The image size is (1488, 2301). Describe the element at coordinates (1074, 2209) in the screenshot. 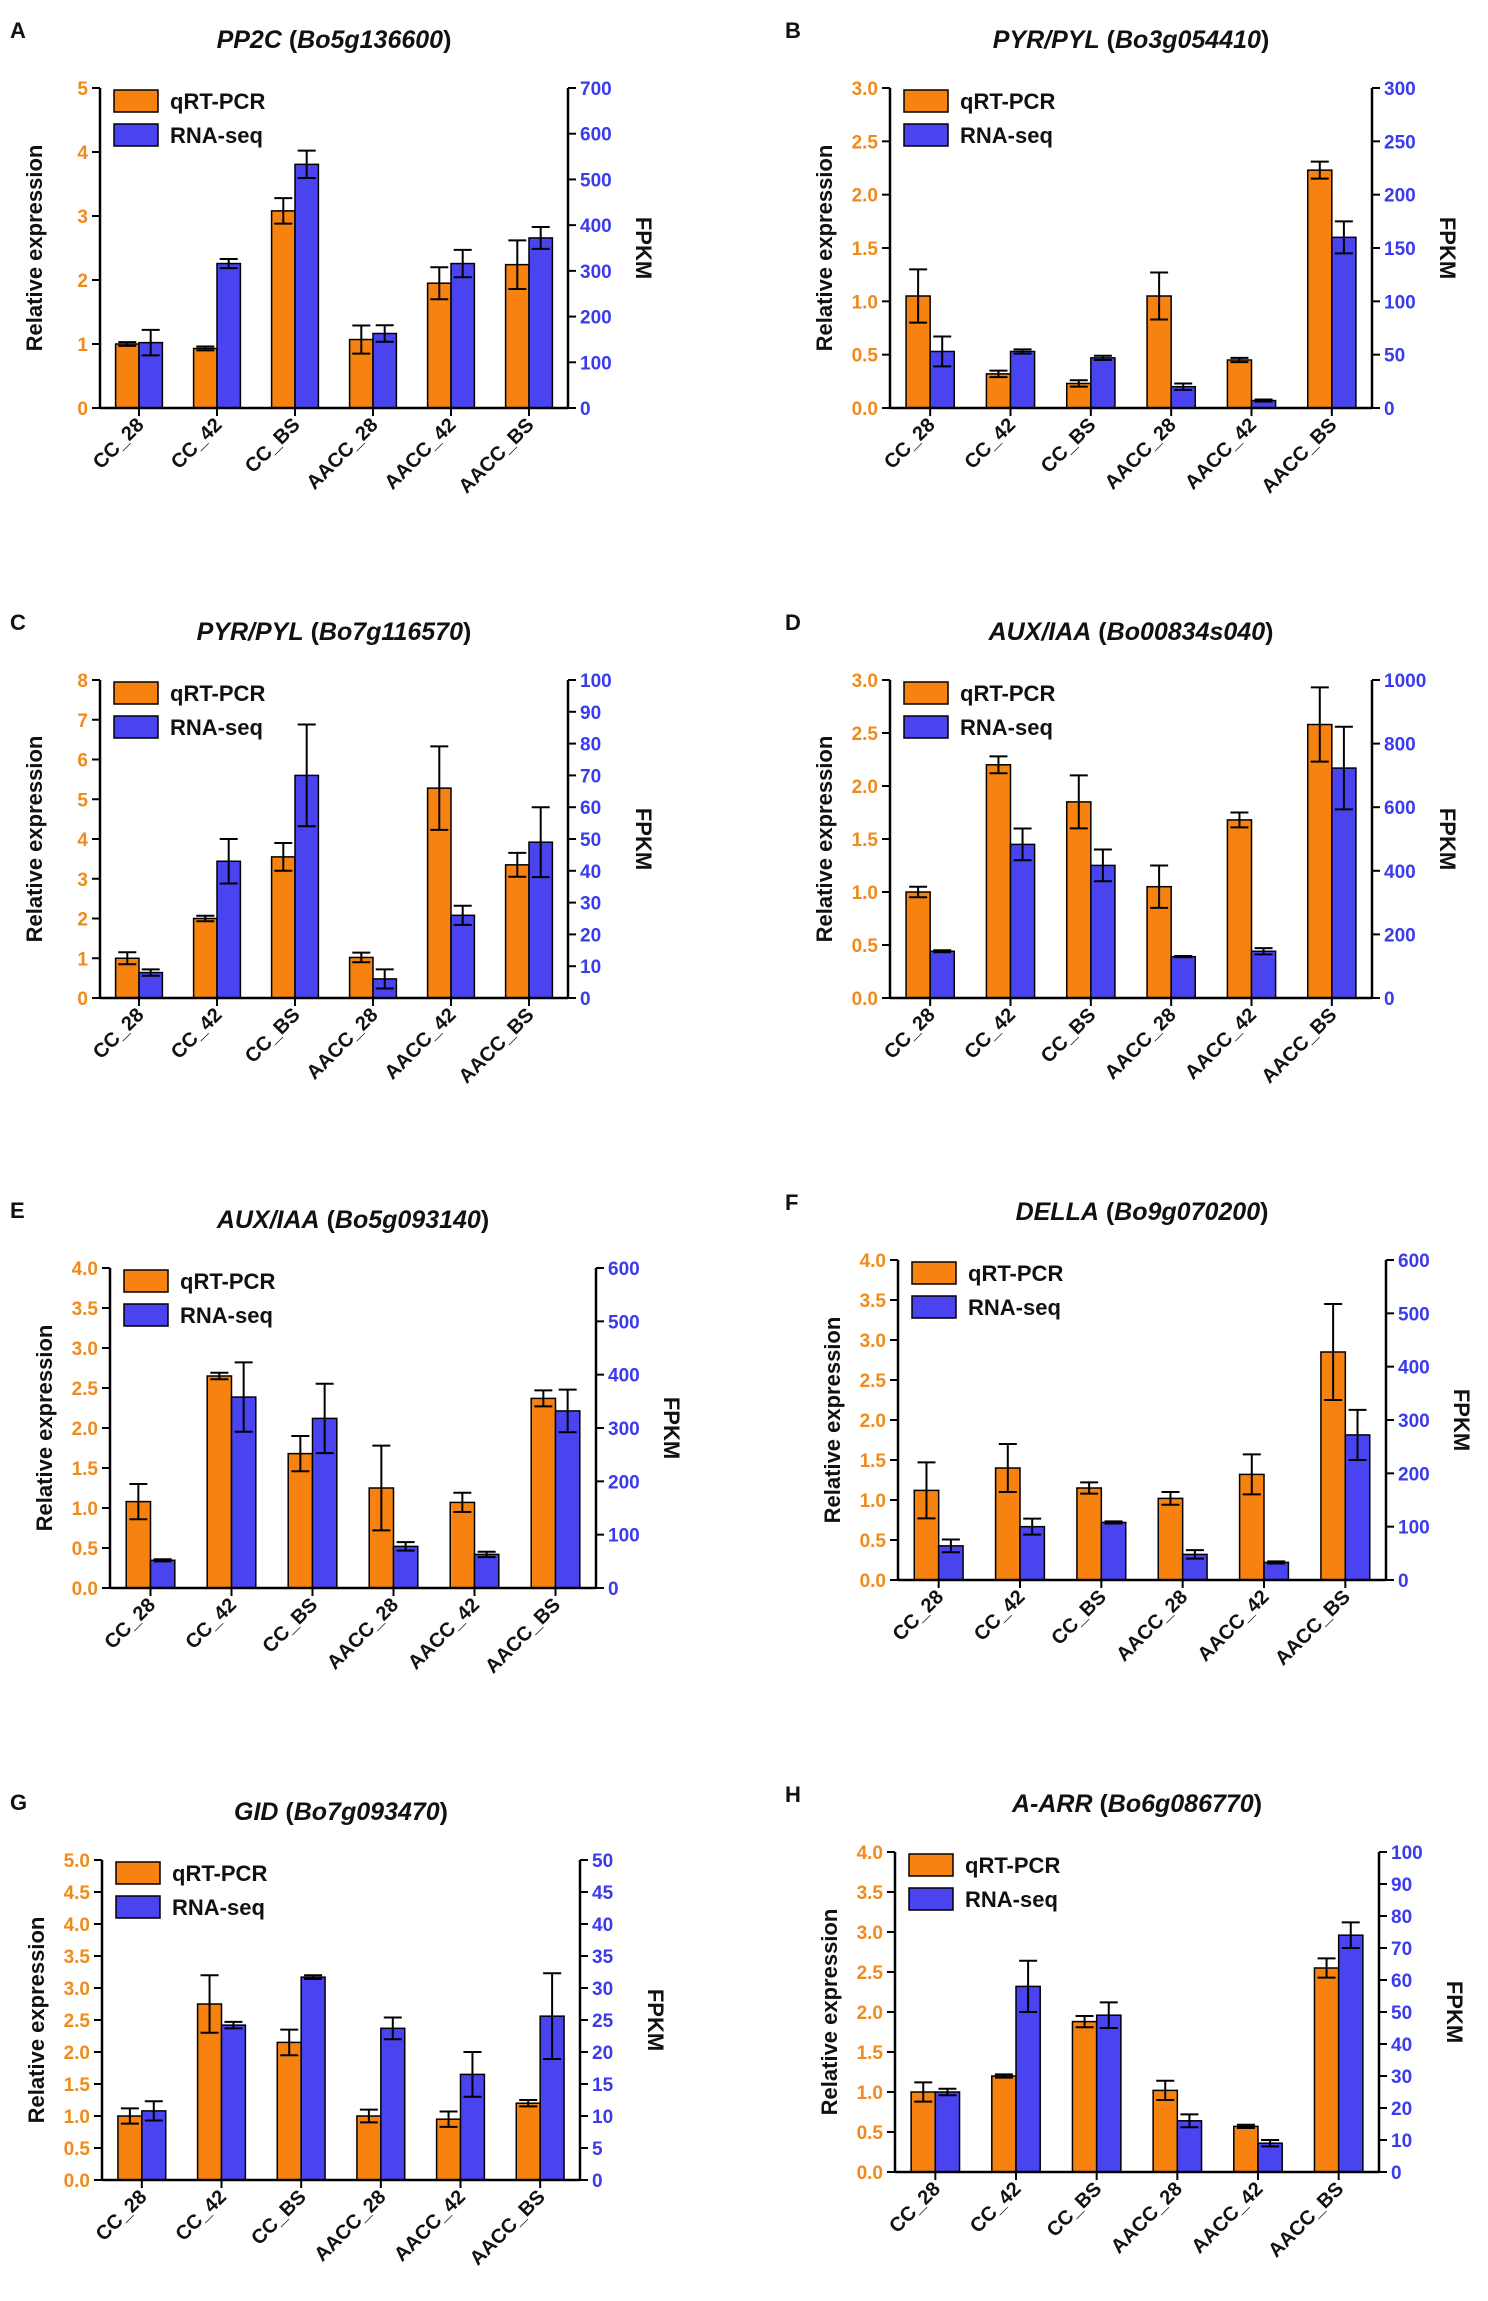

I see `x-tick-label: CC_BS` at that location.